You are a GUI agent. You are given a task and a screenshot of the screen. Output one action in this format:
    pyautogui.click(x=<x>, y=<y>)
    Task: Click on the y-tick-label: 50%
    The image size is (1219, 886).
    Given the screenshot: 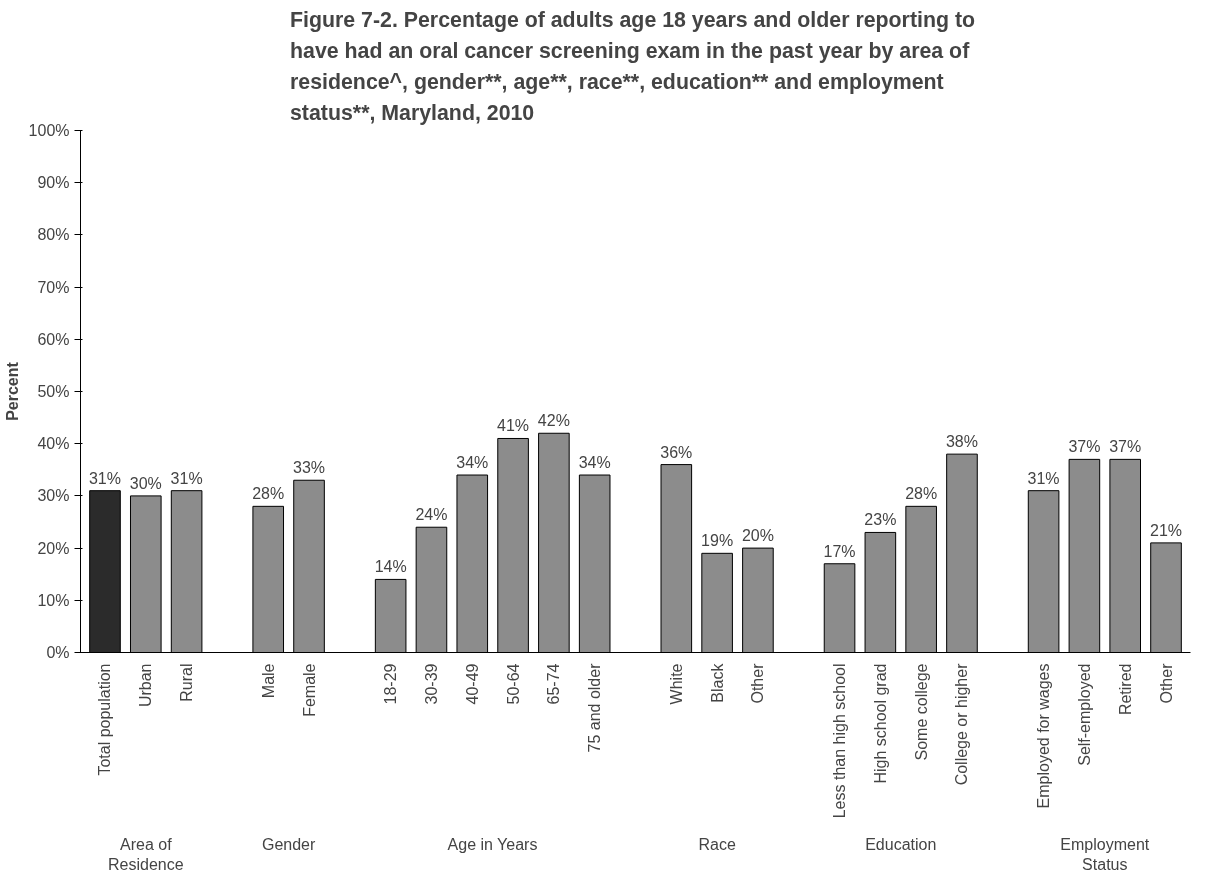 What is the action you would take?
    pyautogui.click(x=53, y=391)
    